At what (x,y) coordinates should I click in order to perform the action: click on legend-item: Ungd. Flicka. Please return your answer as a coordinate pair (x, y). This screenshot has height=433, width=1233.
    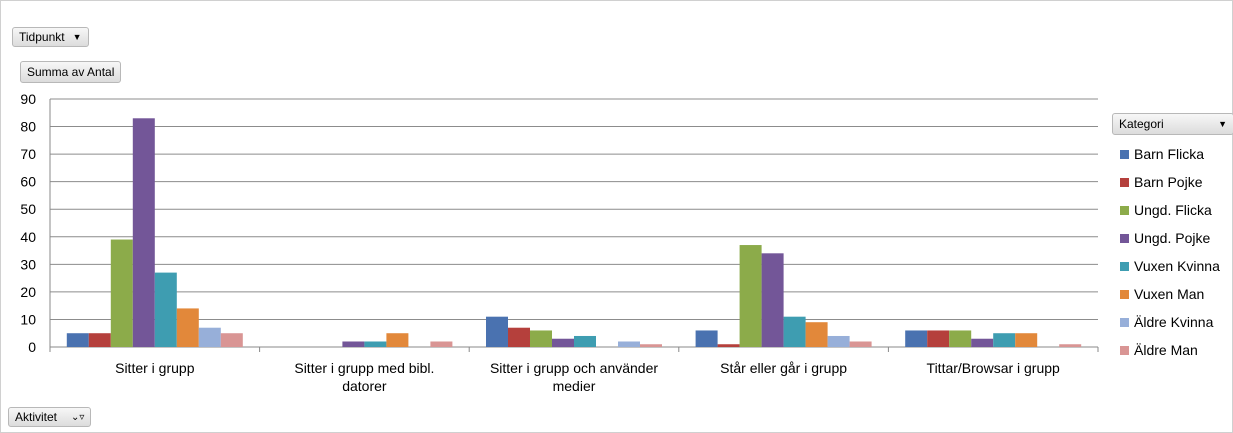
    Looking at the image, I should click on (1170, 210).